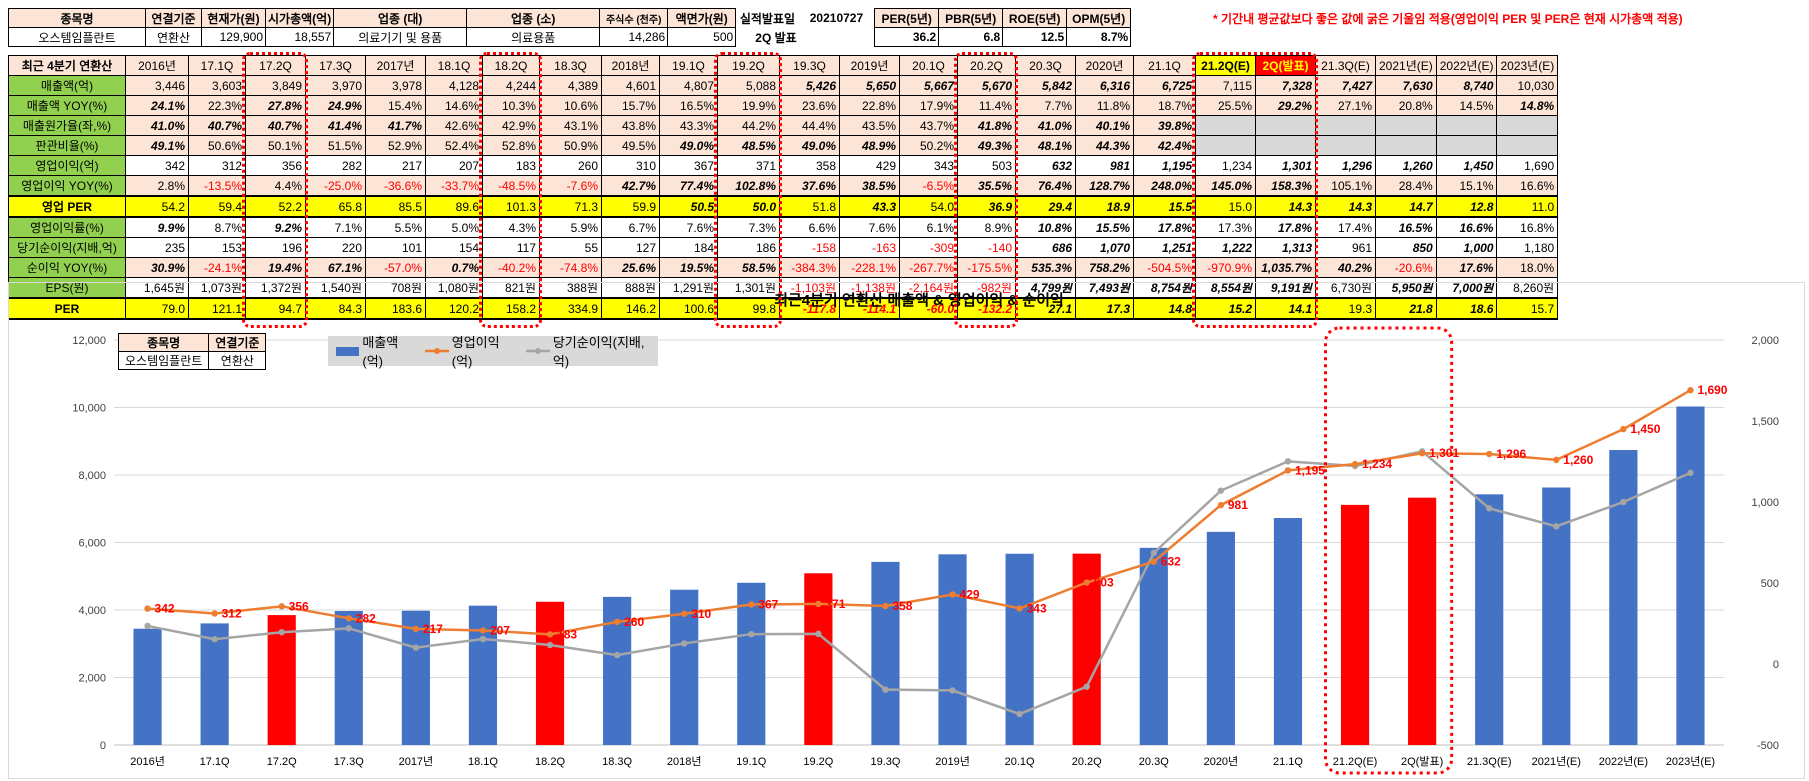 The height and width of the screenshot is (781, 1809). What do you see at coordinates (809, 247) in the screenshot?
I see `table-cell: -158` at bounding box center [809, 247].